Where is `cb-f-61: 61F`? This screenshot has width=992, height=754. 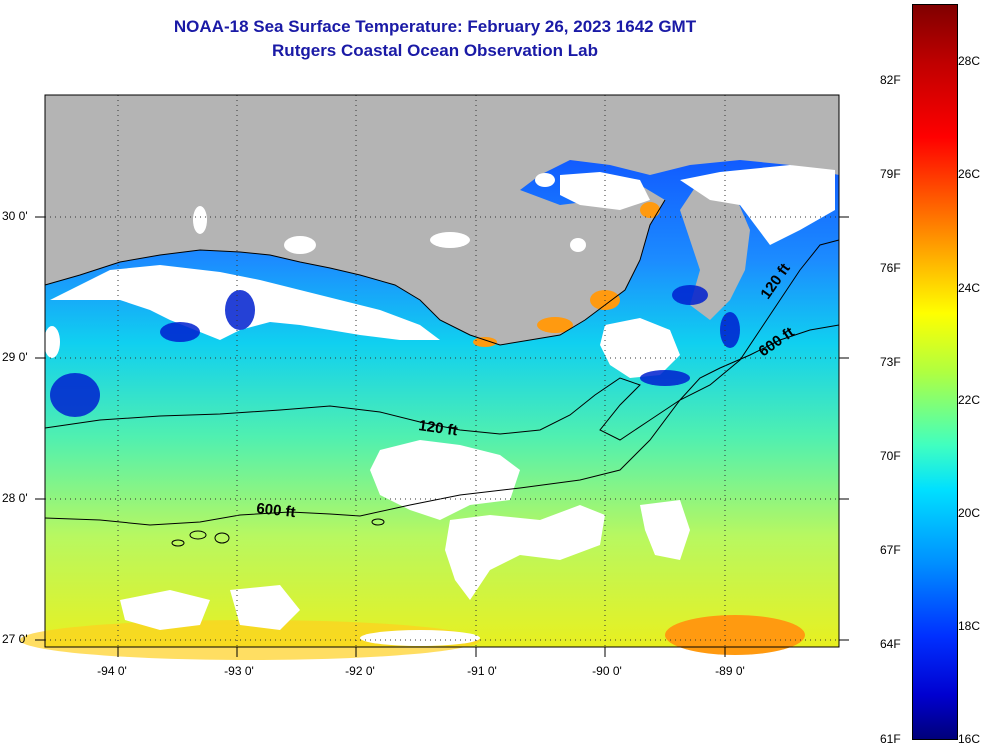 cb-f-61: 61F is located at coordinates (890, 739).